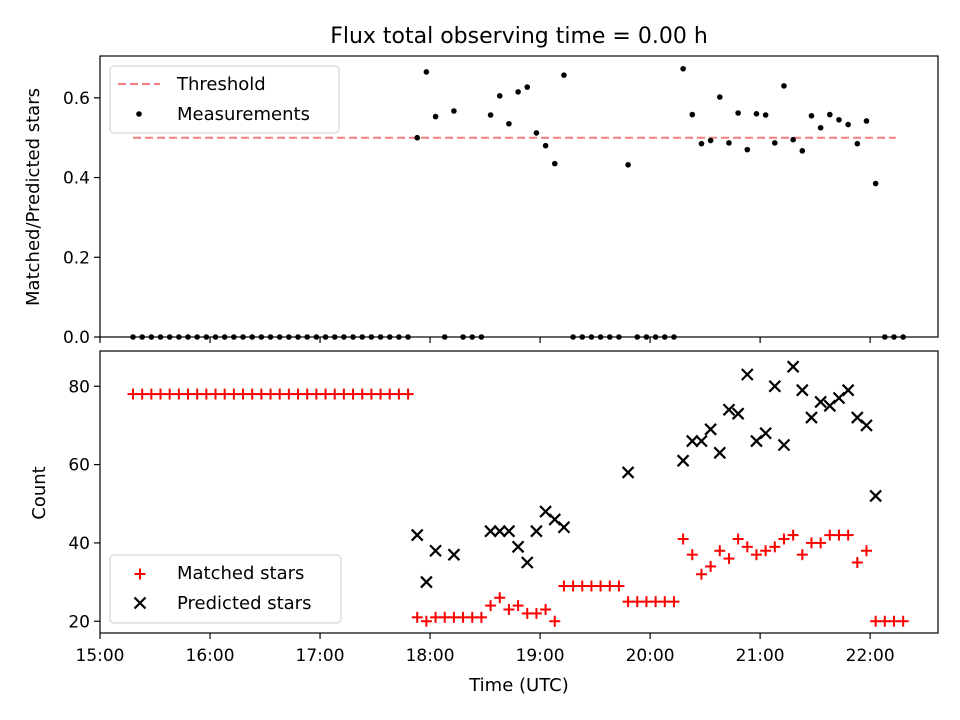  Describe the element at coordinates (76, 338) in the screenshot. I see `top-y-tick-label: 0.0` at that location.